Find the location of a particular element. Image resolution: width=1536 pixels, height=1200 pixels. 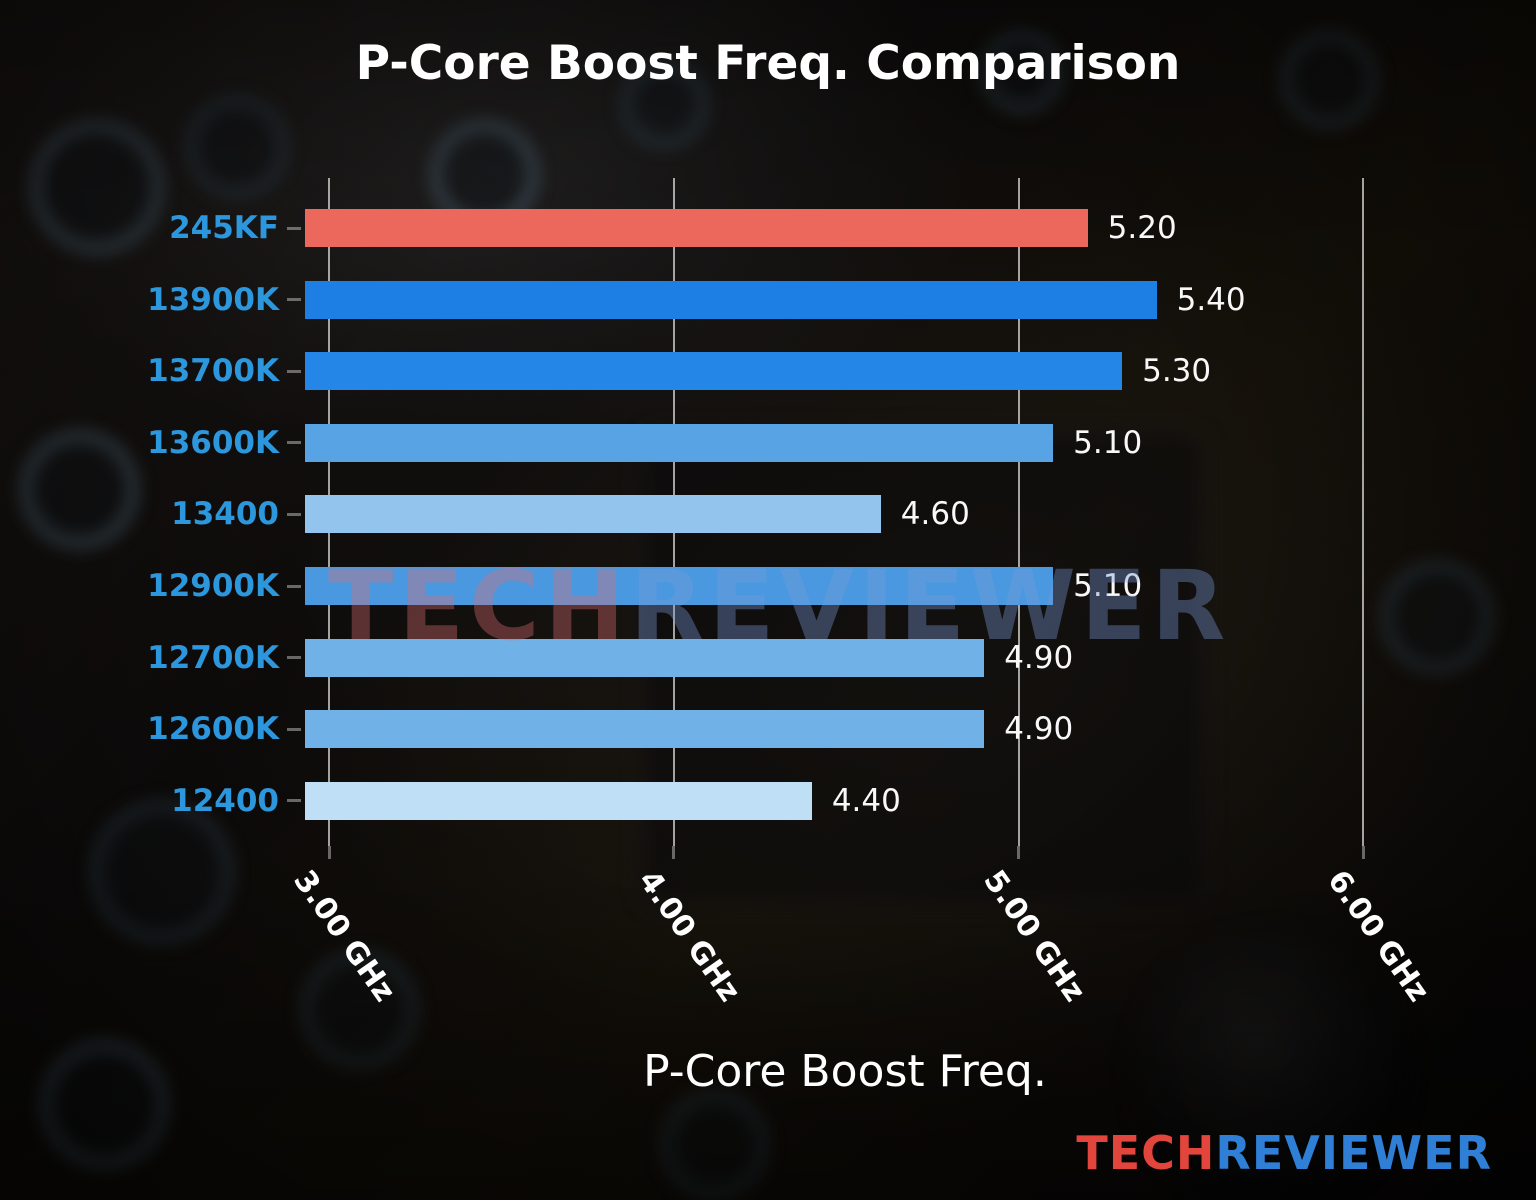

bar-12900K is located at coordinates (679, 586).